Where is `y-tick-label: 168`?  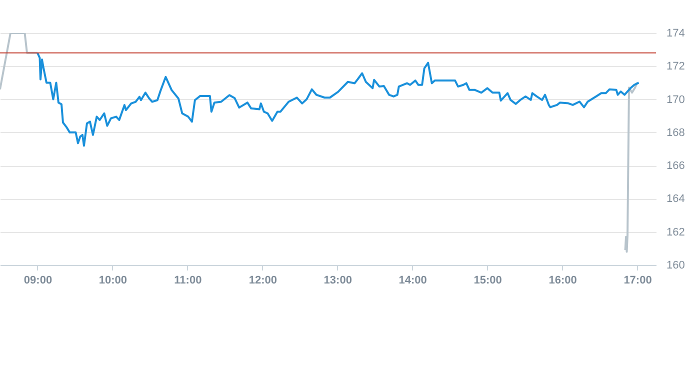 y-tick-label: 168 is located at coordinates (675, 132).